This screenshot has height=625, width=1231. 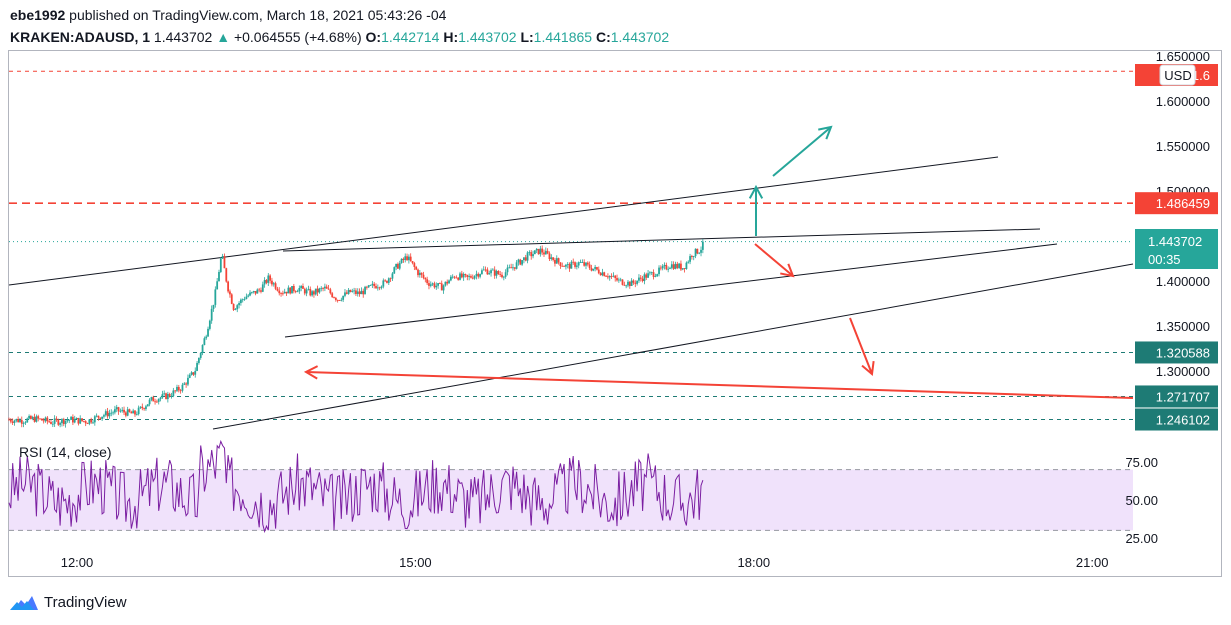 I want to click on open-value: 1.442714, so click(x=410, y=37).